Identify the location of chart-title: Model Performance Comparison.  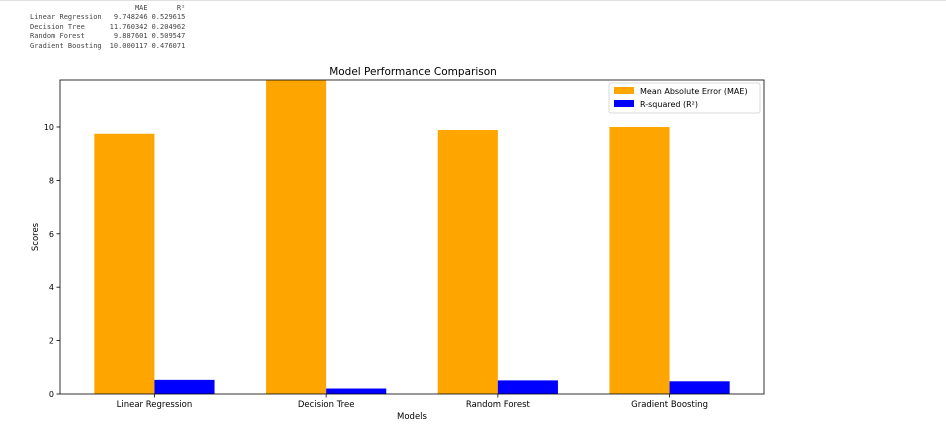
(413, 72).